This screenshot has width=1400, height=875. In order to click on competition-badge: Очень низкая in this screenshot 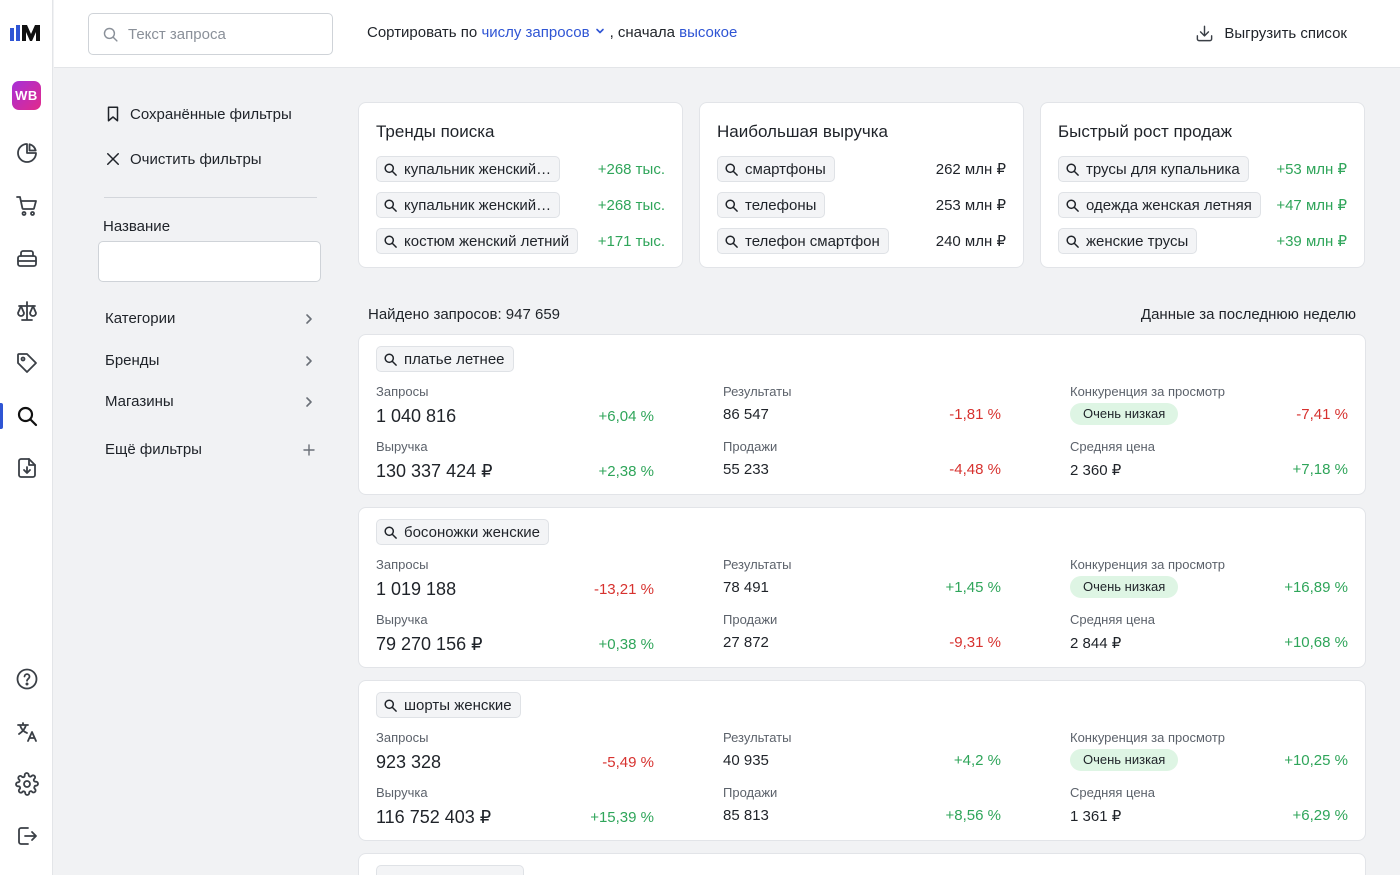, I will do `click(1124, 587)`.